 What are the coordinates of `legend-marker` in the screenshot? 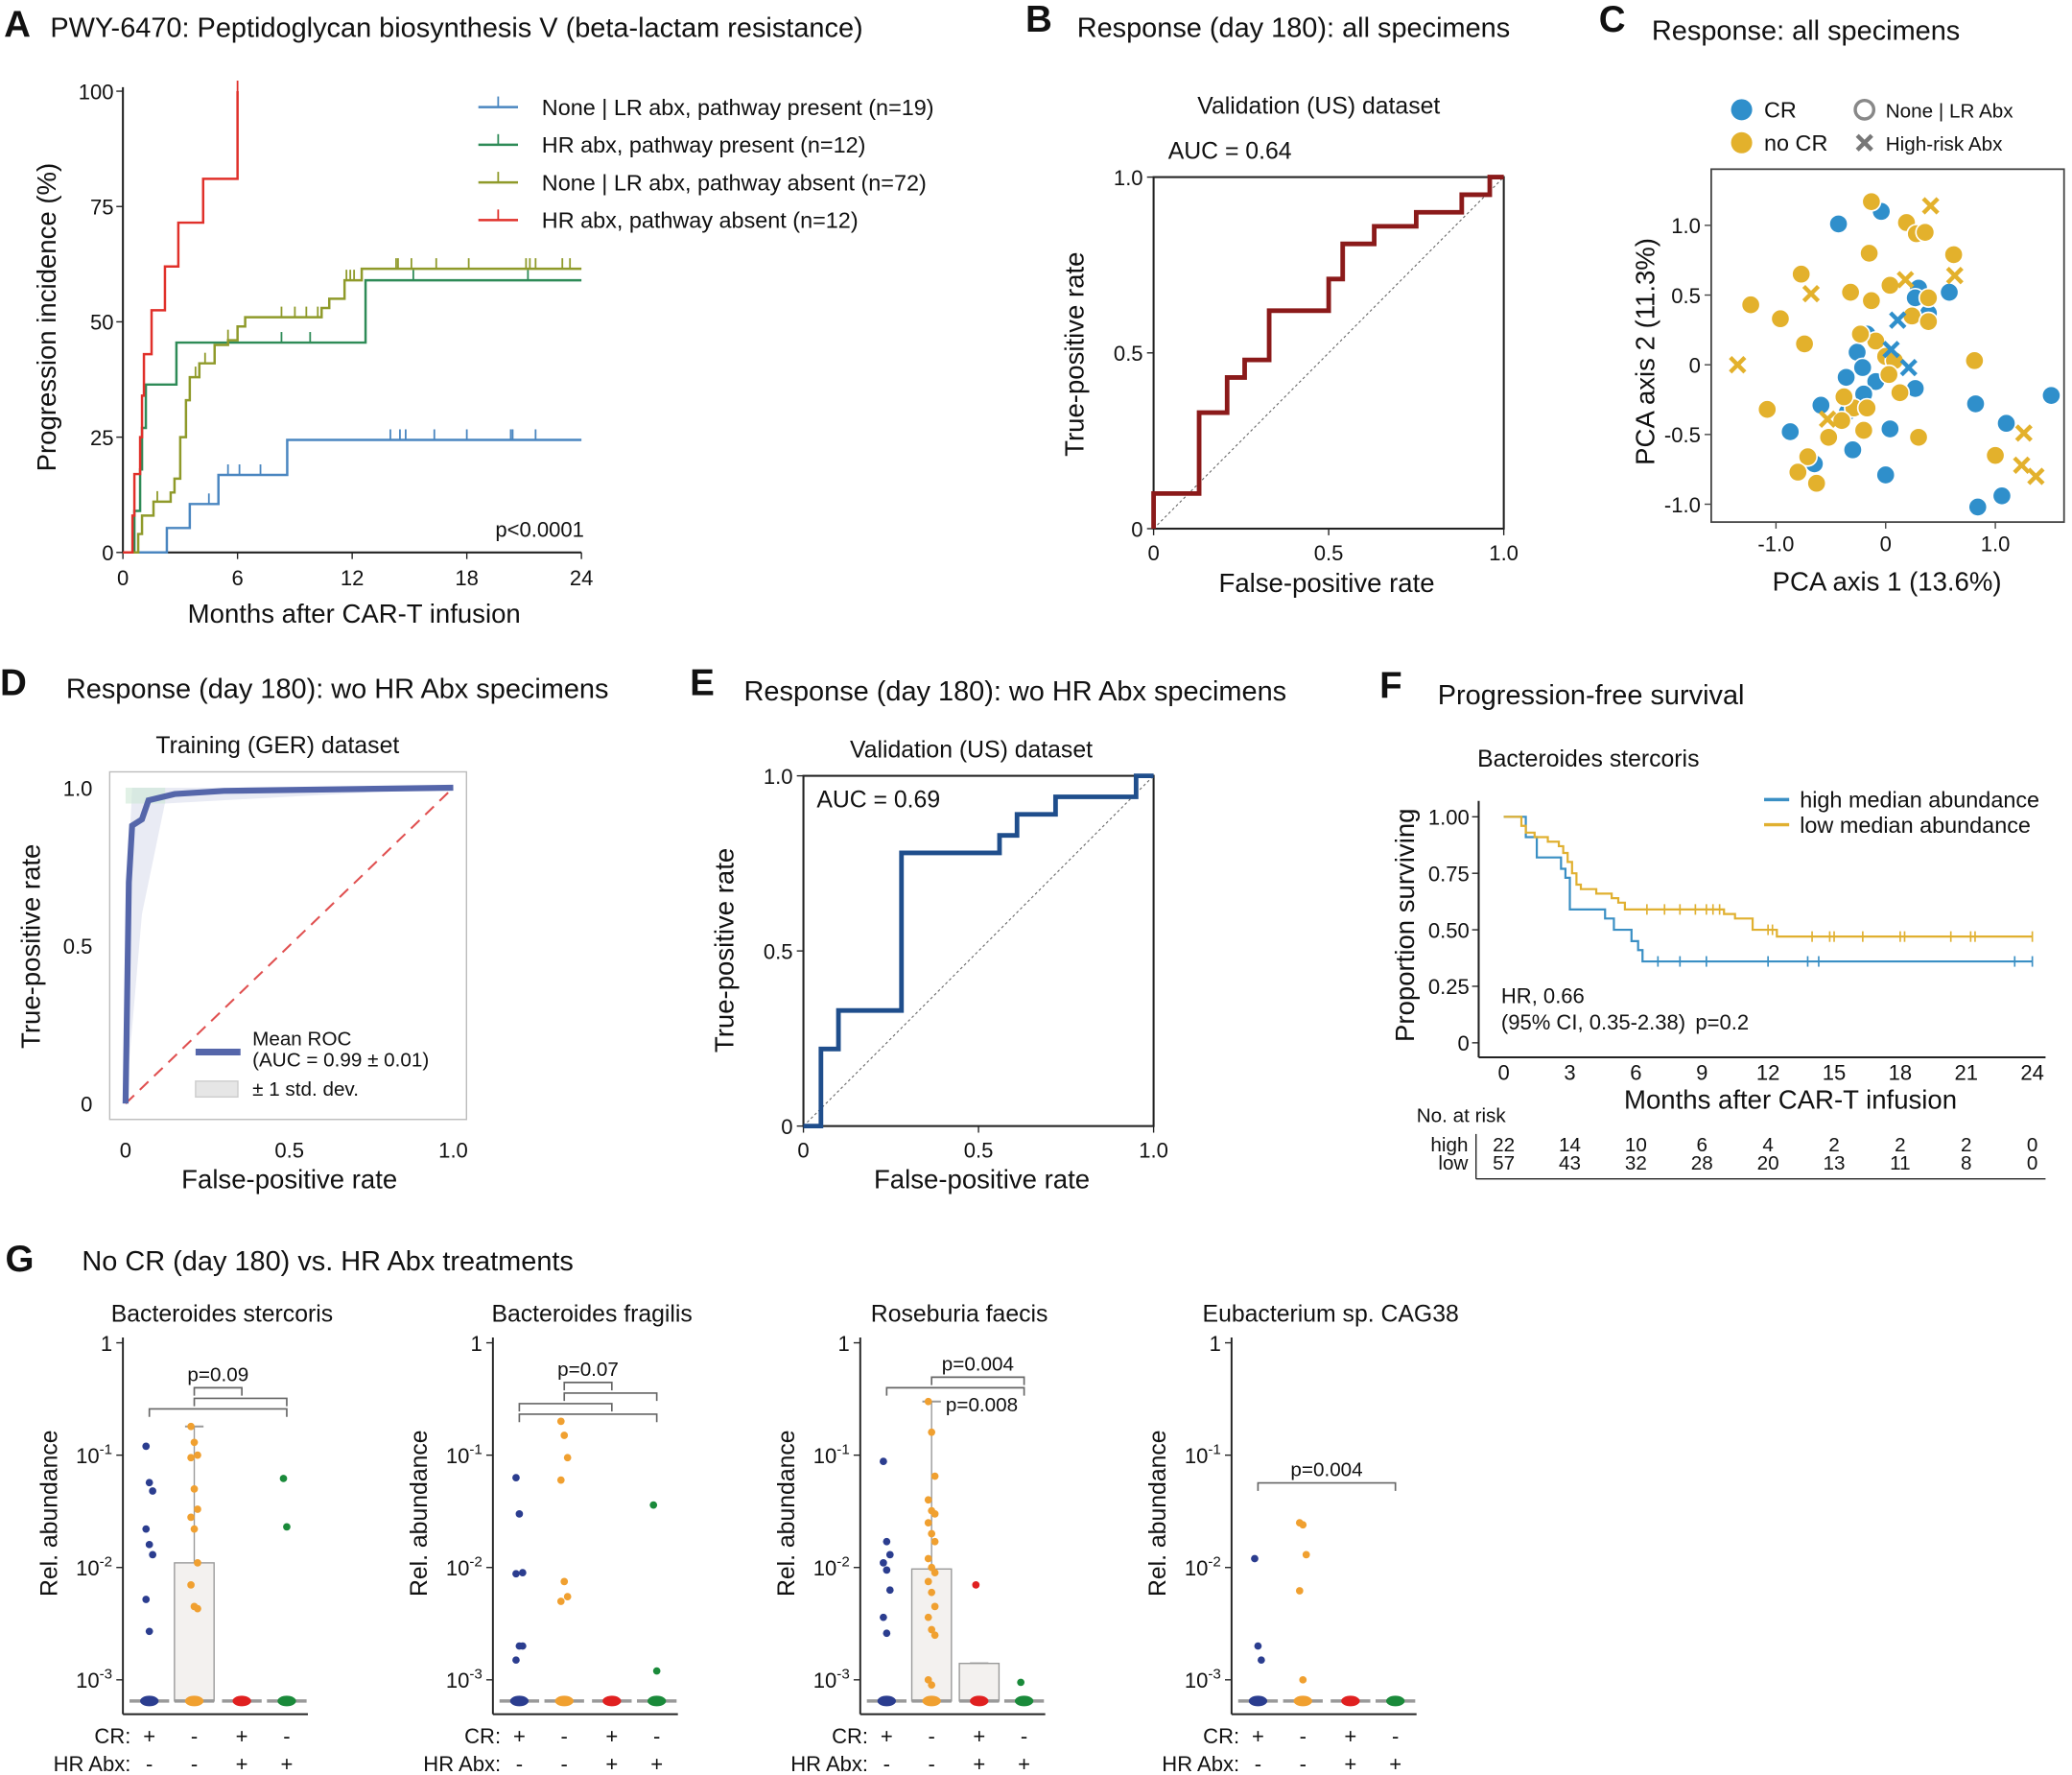 It's located at (1864, 109).